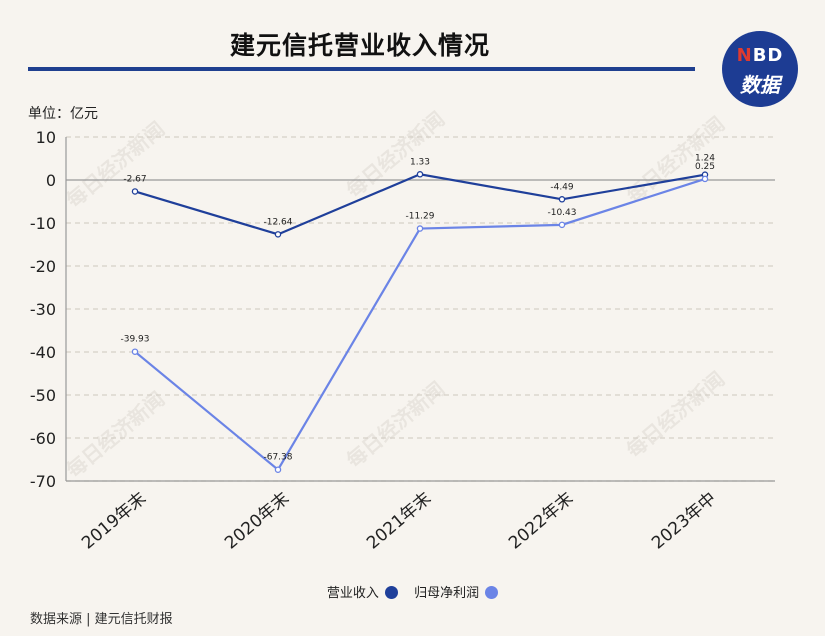  Describe the element at coordinates (447, 593) in the screenshot. I see `legend-label-net-profit: 归母净利润` at that location.